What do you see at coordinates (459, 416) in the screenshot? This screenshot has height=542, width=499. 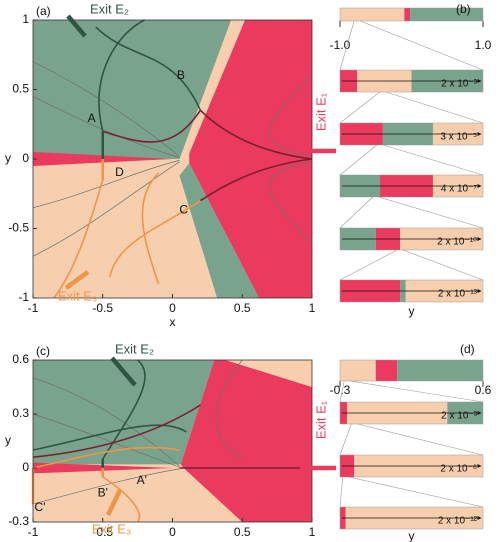 I see `scale-label: 2 x 10⁻³` at bounding box center [459, 416].